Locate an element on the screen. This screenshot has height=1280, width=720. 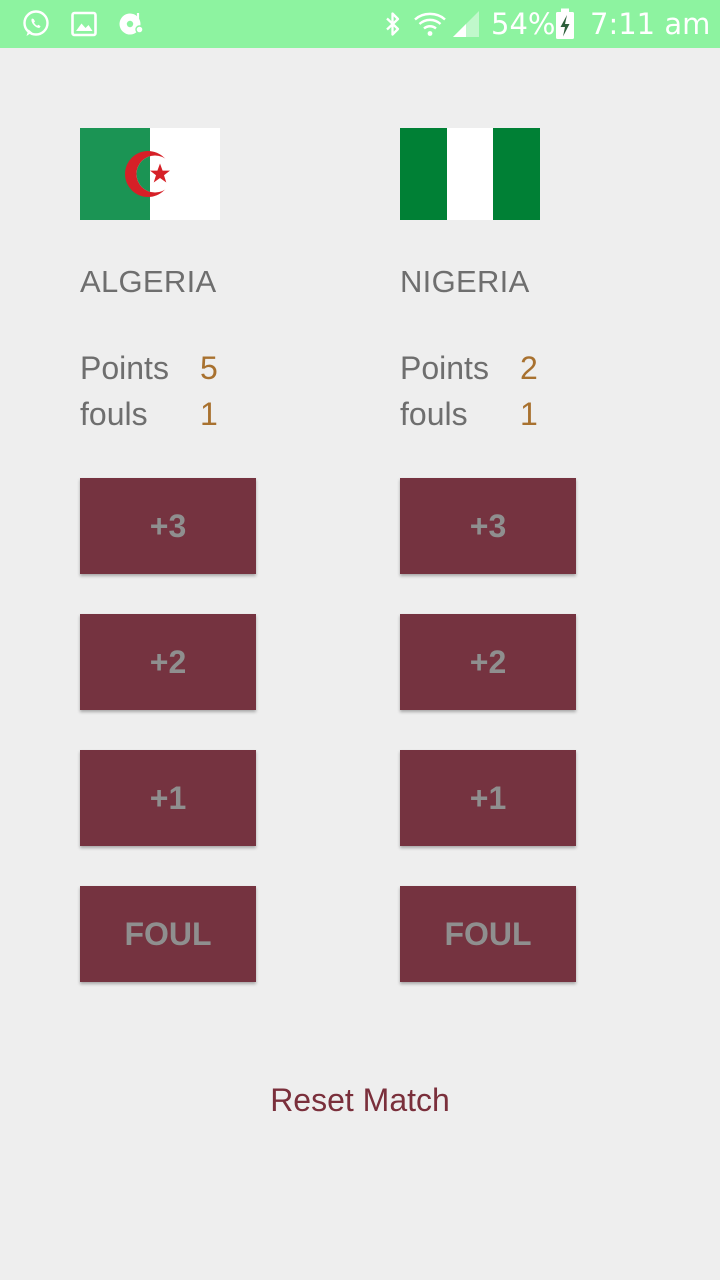
points-value: 5 is located at coordinates (209, 368).